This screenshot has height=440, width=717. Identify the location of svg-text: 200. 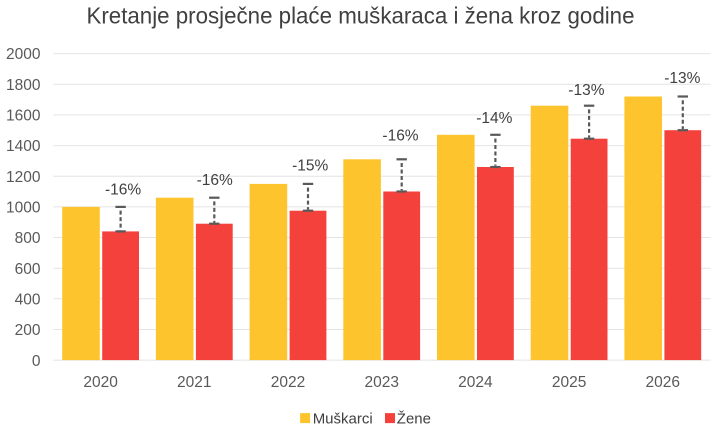
(28, 330).